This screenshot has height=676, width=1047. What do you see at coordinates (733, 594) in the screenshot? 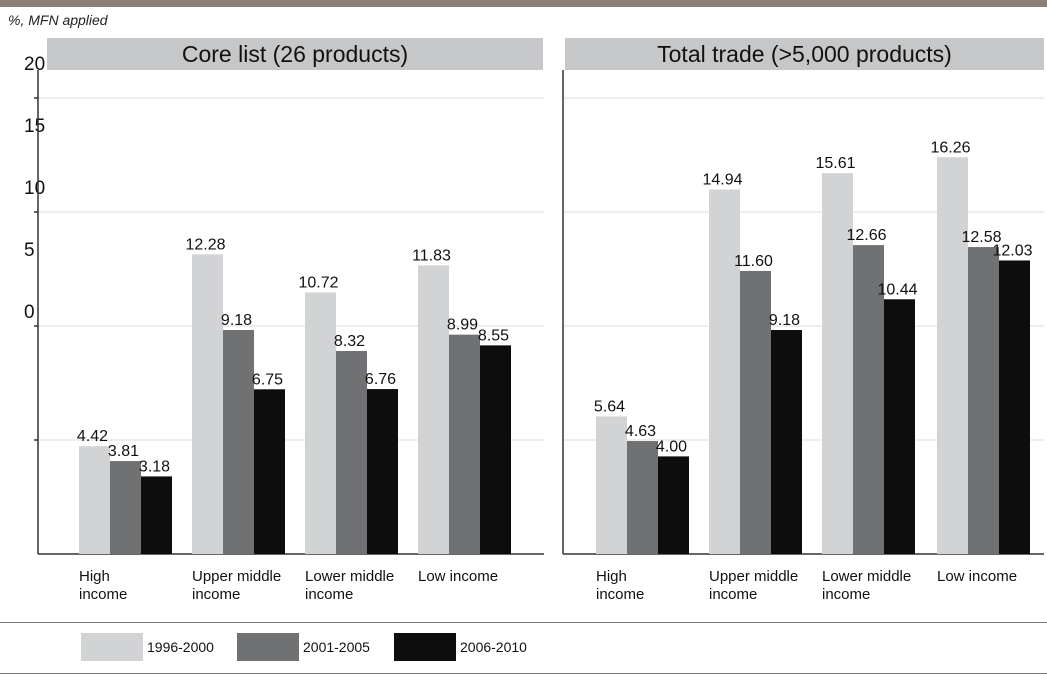
I see `total-trade-category-label-2-line-2: income` at bounding box center [733, 594].